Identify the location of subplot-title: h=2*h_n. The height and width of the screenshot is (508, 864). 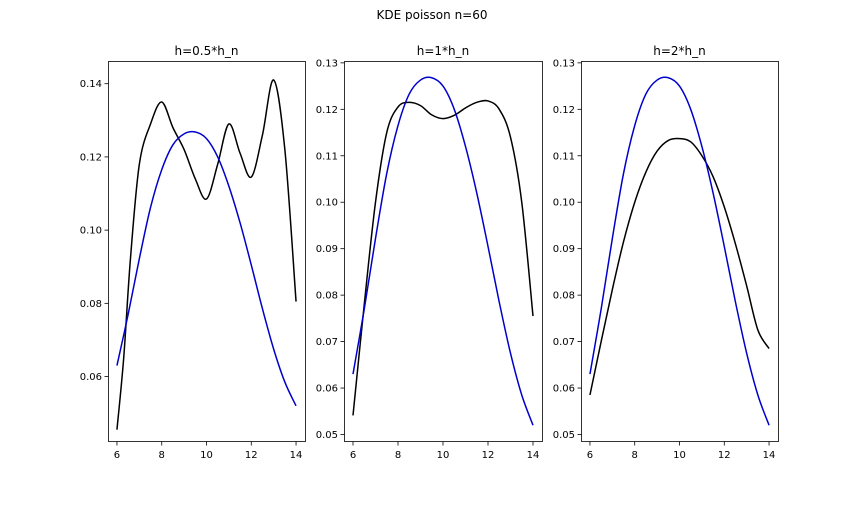
(679, 51).